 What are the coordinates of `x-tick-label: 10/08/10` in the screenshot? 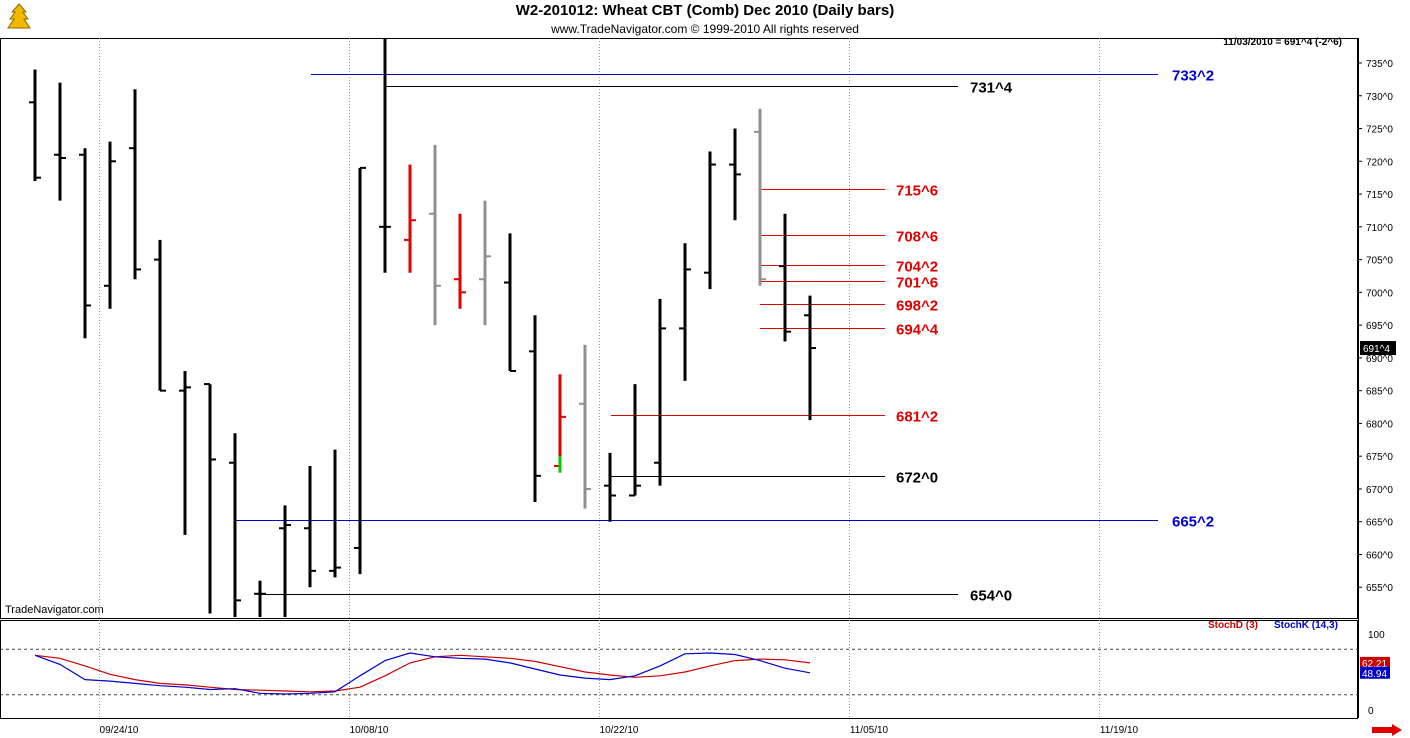 It's located at (369, 730).